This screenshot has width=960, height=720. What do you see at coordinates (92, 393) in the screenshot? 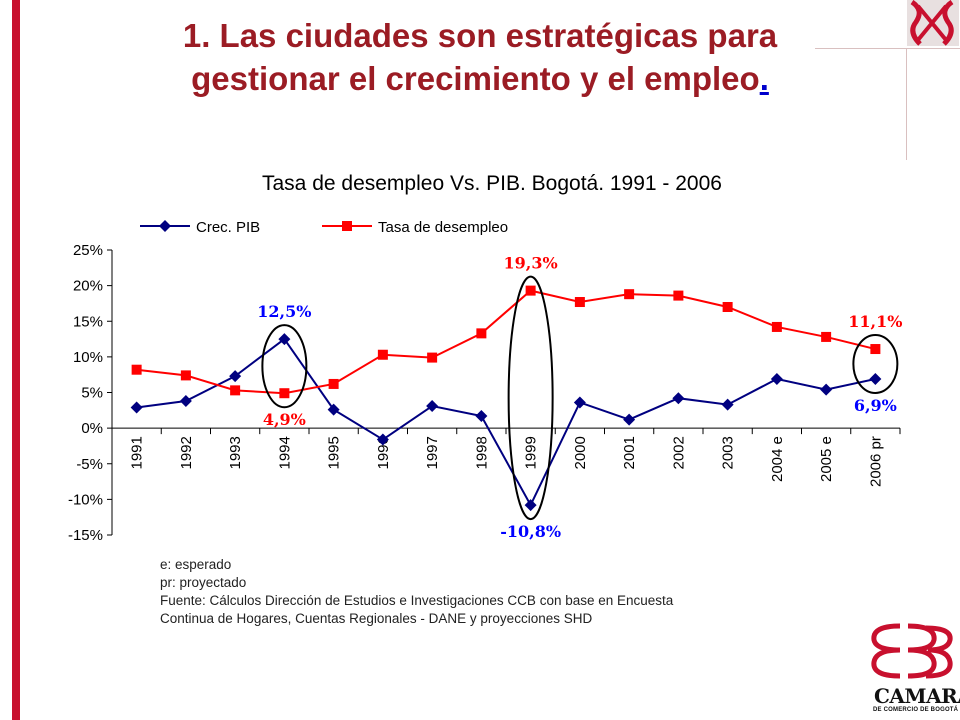
I see `y-tick-label: 5%` at bounding box center [92, 393].